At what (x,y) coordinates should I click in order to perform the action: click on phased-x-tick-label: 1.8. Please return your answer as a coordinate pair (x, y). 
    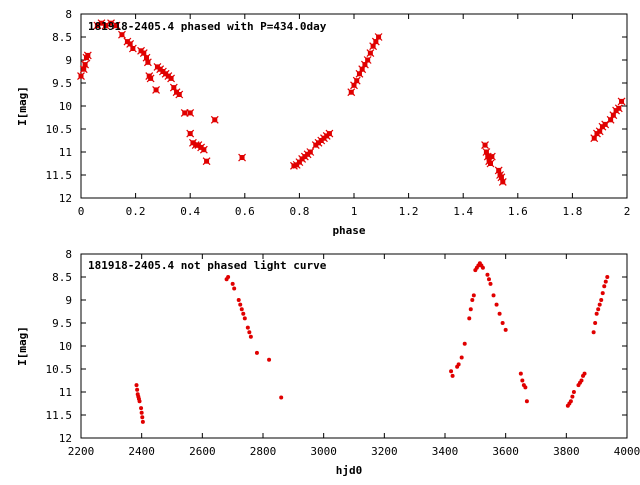
    Looking at the image, I should click on (572, 211).